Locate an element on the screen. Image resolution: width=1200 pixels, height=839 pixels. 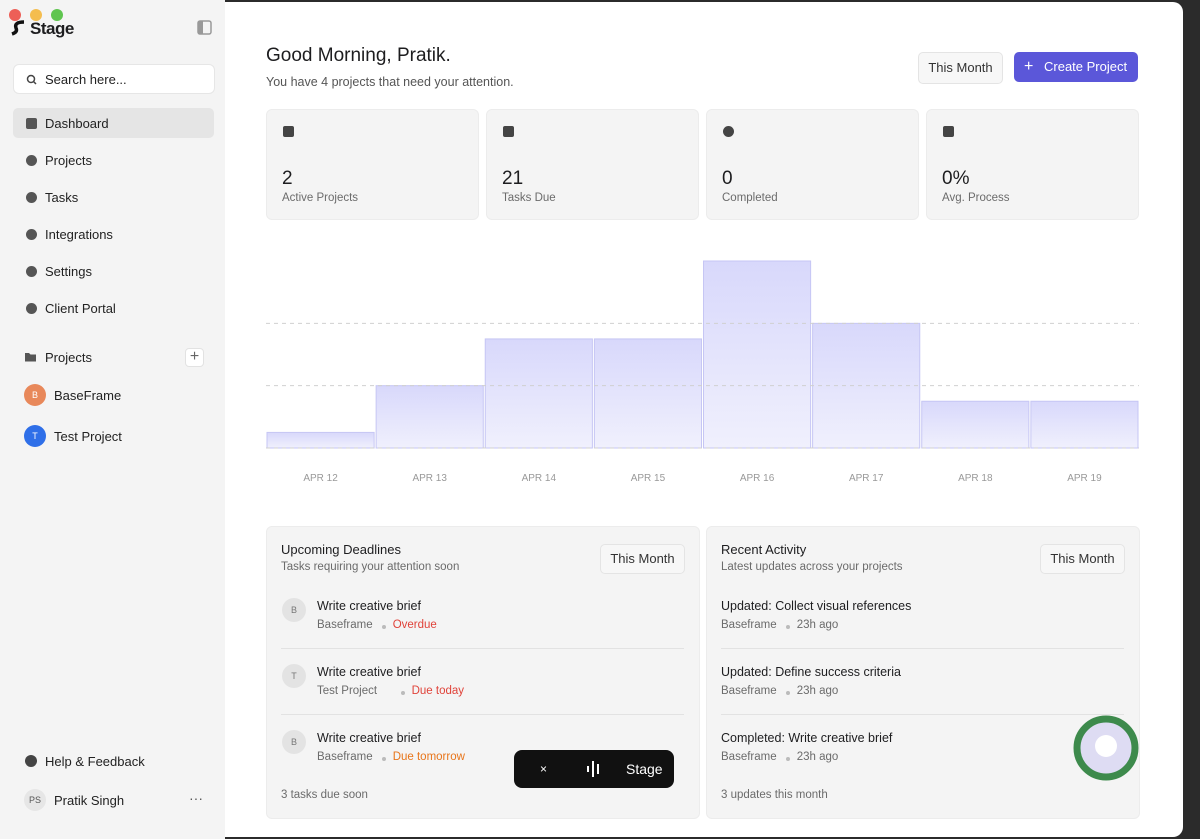
recorder-wave is located at coordinates (593, 769).